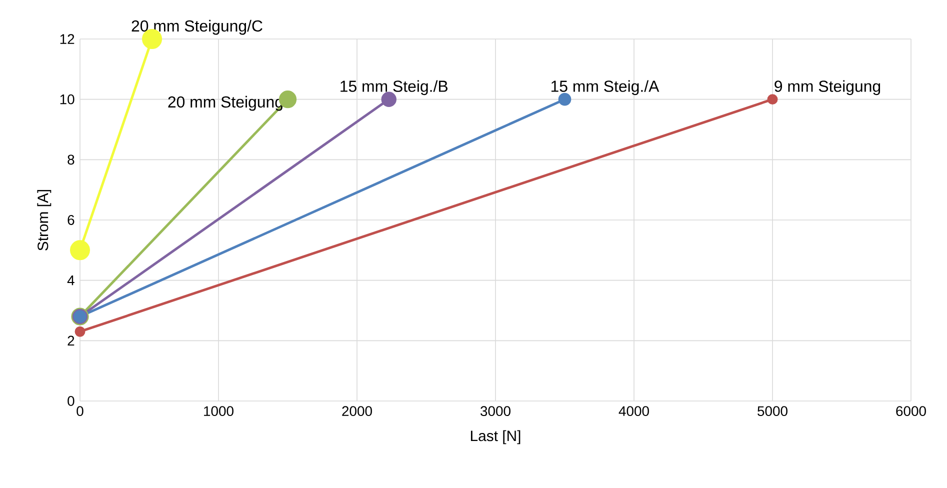 This screenshot has height=488, width=947. What do you see at coordinates (633, 411) in the screenshot?
I see `x-tick-label: 4000` at bounding box center [633, 411].